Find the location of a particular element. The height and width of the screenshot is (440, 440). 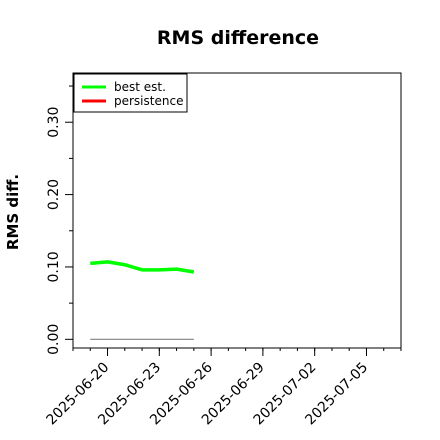

series-layer is located at coordinates (142, 300).